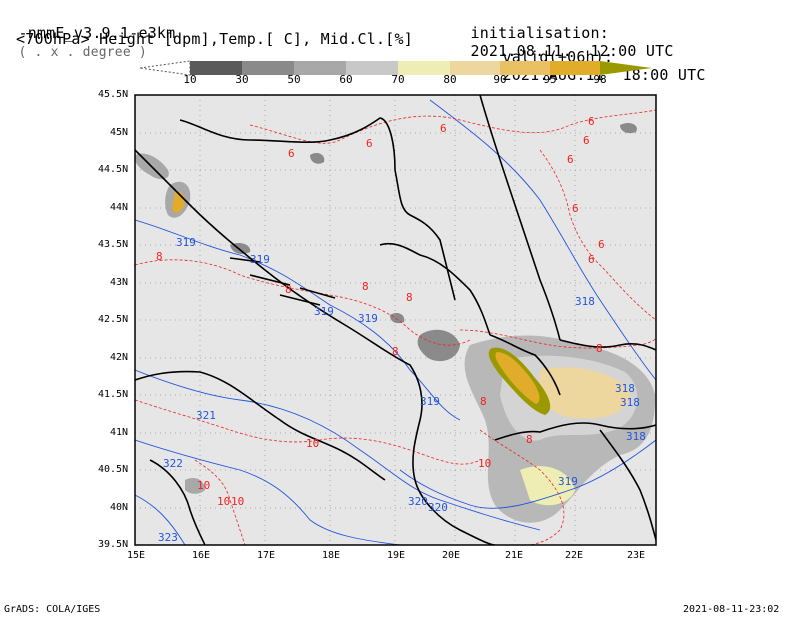  What do you see at coordinates (282, 281) in the screenshot?
I see `dalmatian-islands` at bounding box center [282, 281].